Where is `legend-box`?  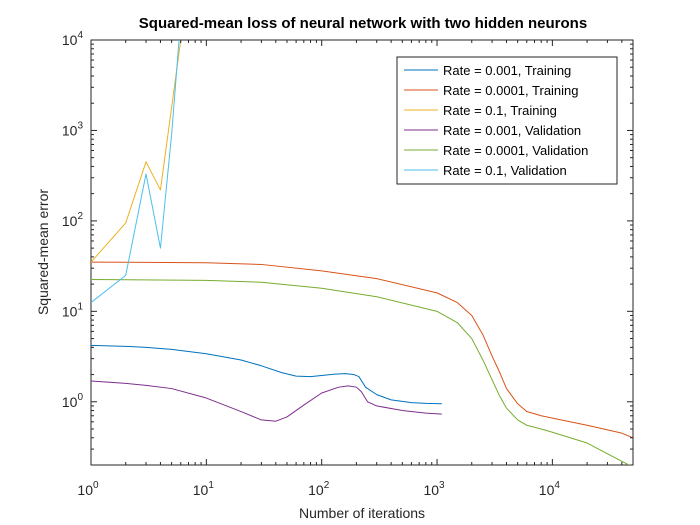 legend-box is located at coordinates (507, 120).